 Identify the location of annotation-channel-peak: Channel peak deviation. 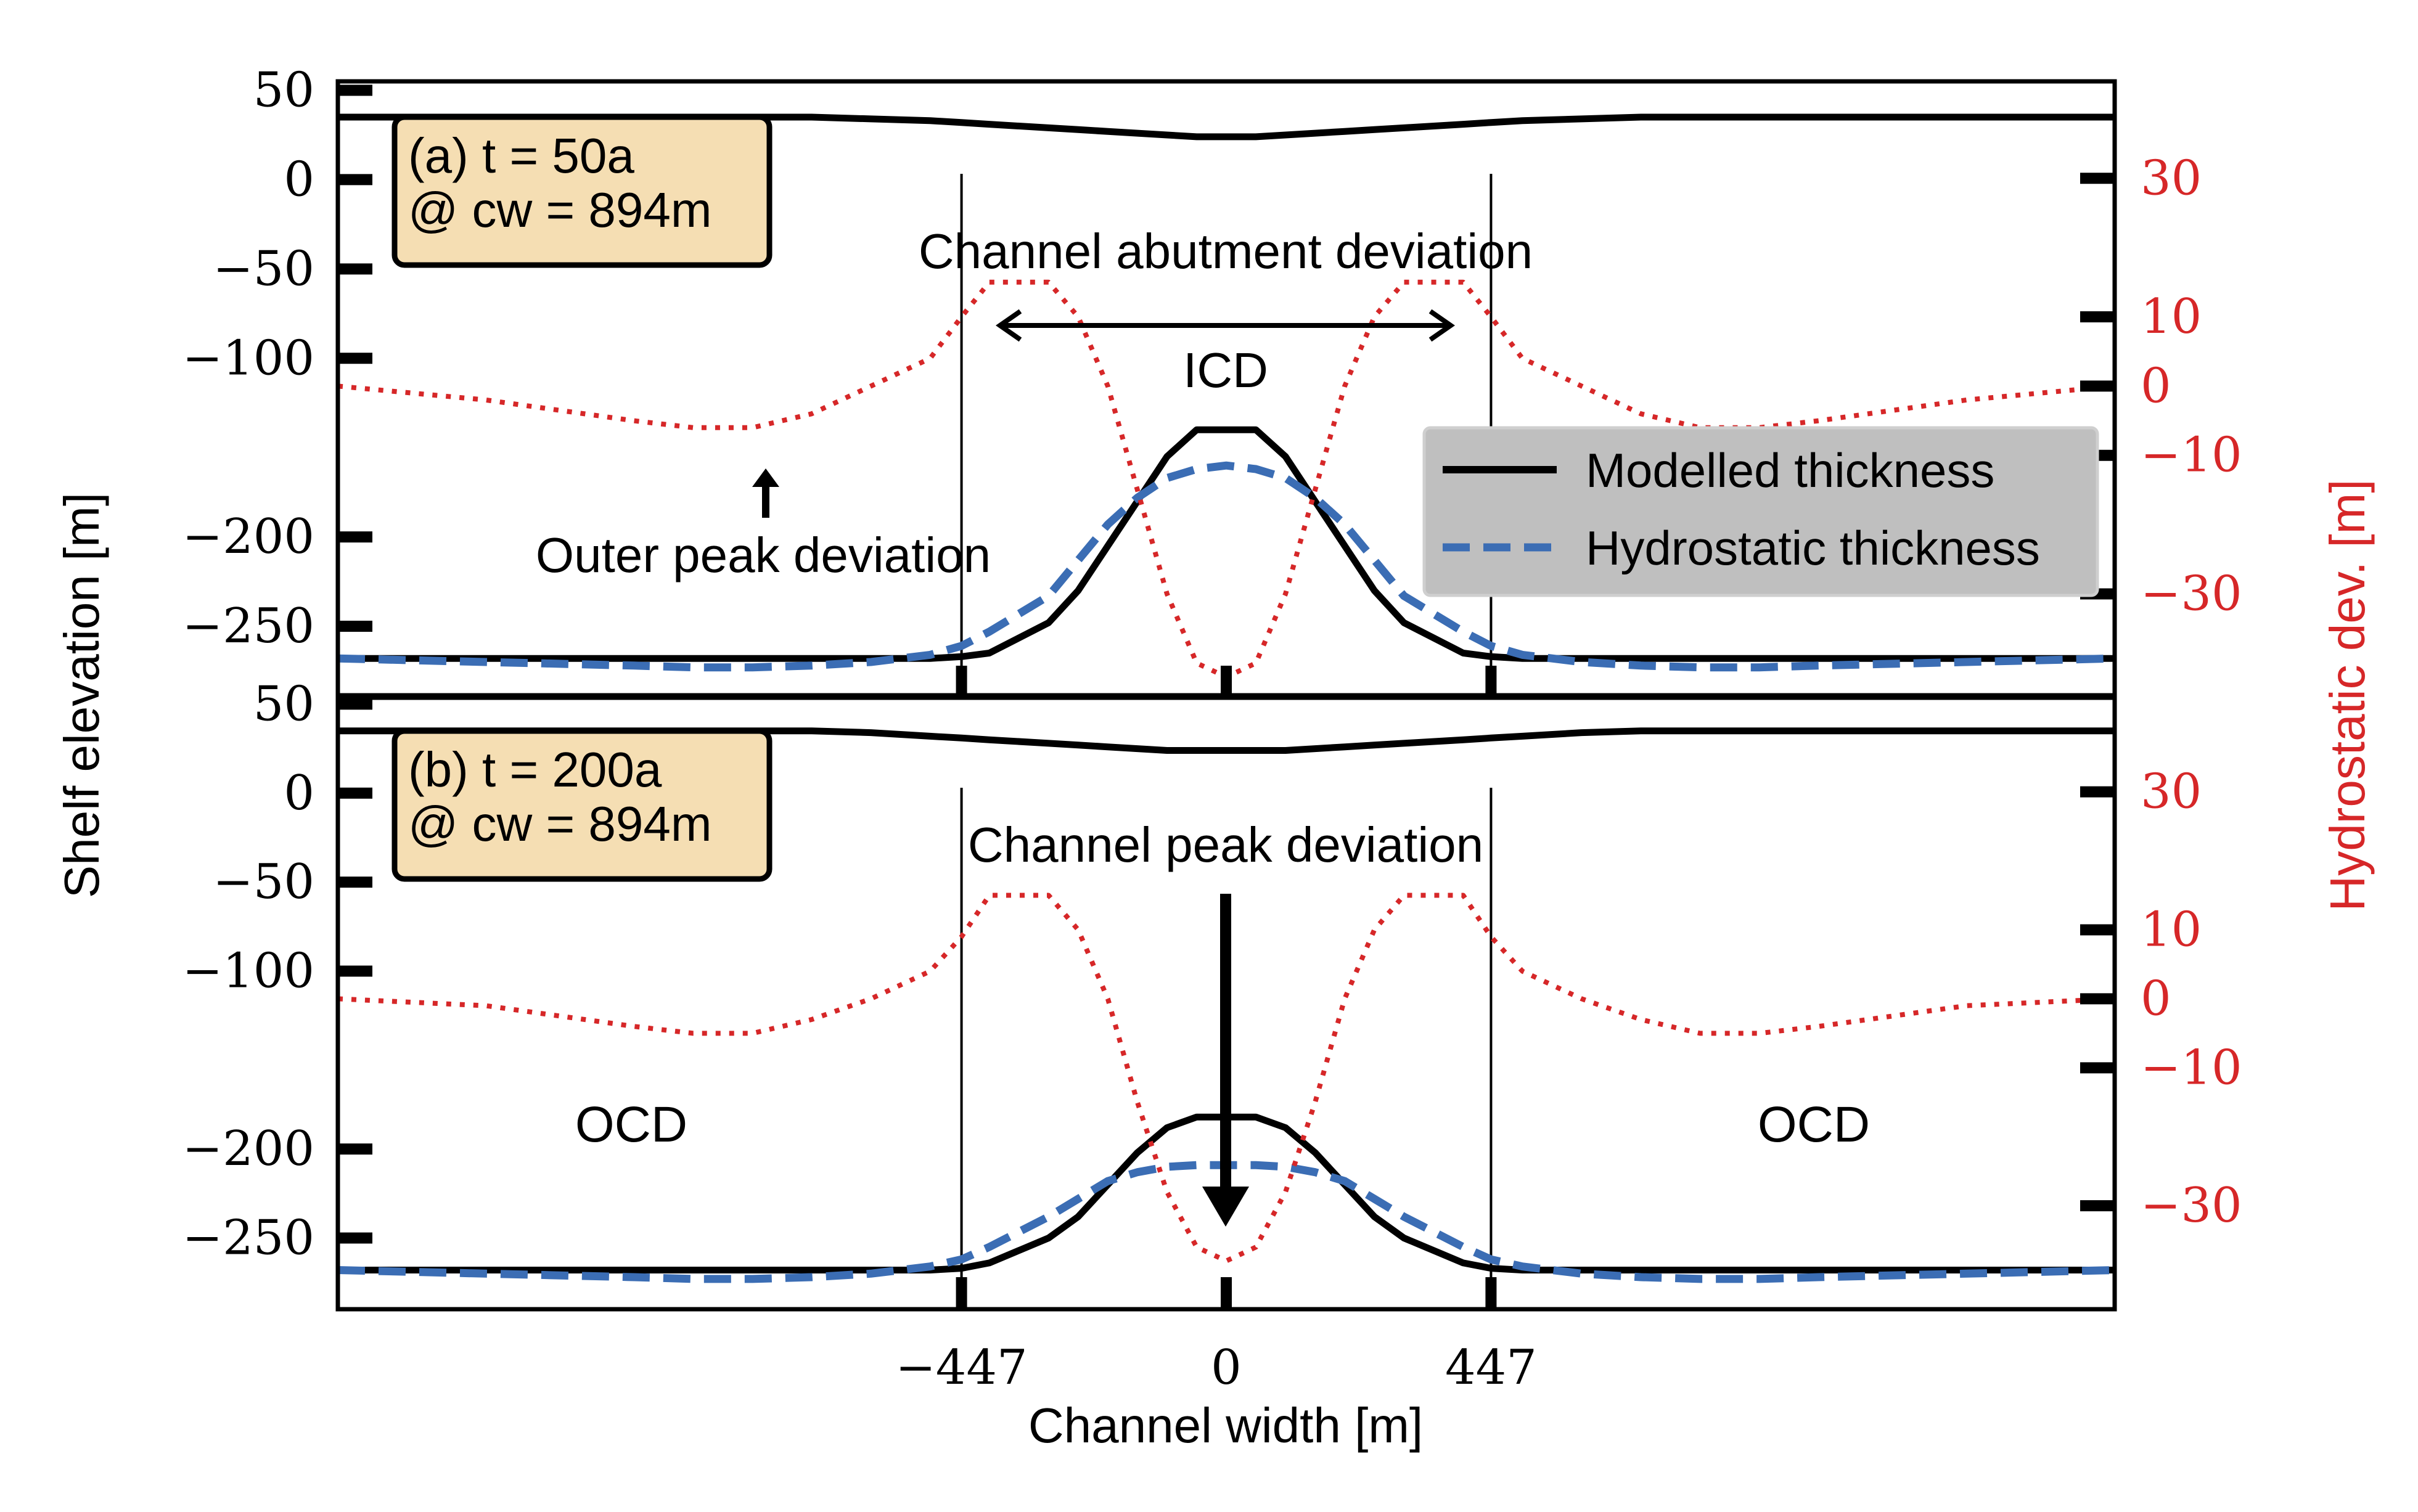
(1225, 844).